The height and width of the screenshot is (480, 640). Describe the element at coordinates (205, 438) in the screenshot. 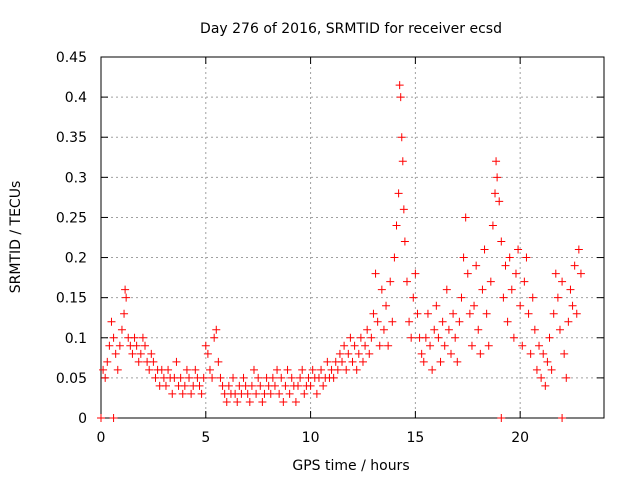

I see `x-tick-label: 5` at that location.